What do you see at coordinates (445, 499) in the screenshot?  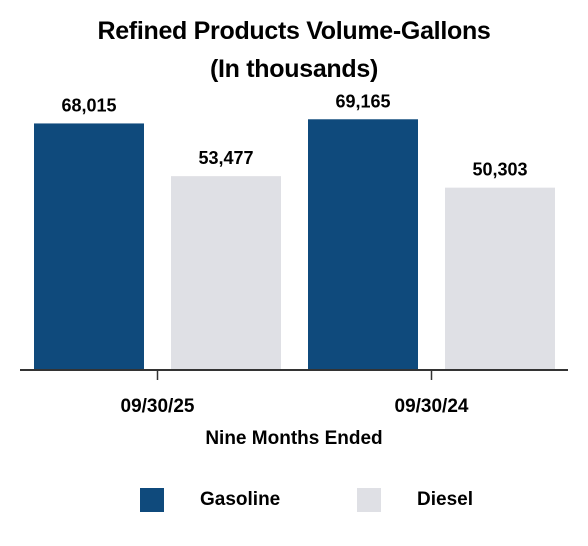 I see `legend-label-diesel: Diesel` at bounding box center [445, 499].